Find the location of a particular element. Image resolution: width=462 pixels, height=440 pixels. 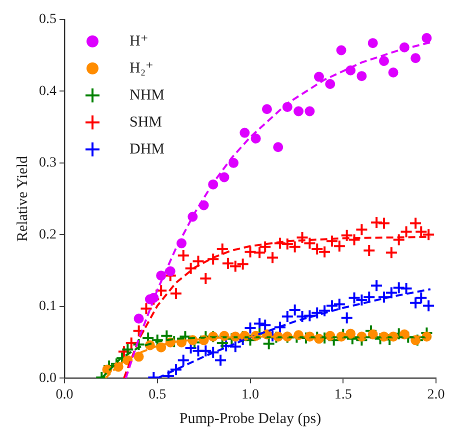

legend-label: NHM is located at coordinates (147, 95).